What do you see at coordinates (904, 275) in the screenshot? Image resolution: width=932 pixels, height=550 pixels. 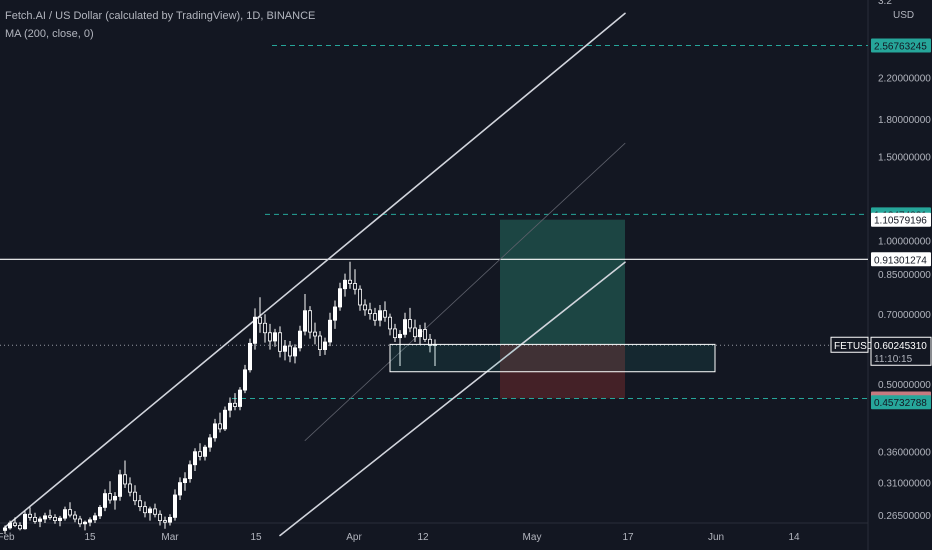 I see `price-tick-label: 0.85000000` at bounding box center [904, 275].